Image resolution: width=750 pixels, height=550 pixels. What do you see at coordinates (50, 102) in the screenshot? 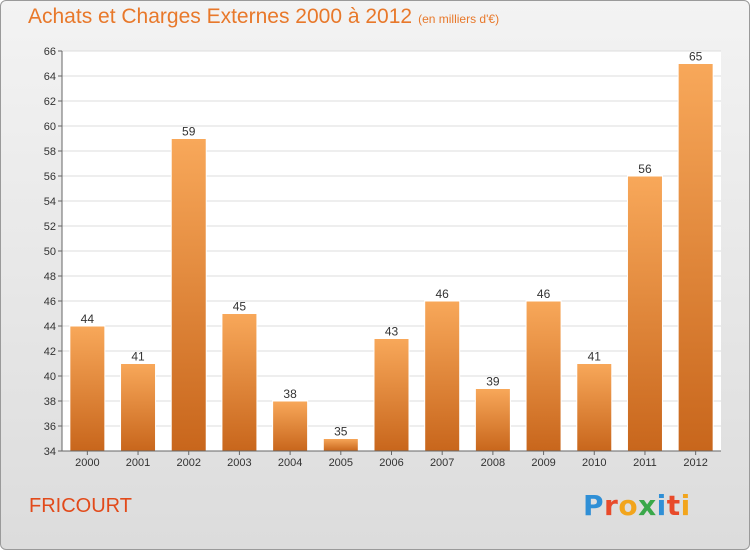
I see `y-tick-label: 62` at bounding box center [50, 102].